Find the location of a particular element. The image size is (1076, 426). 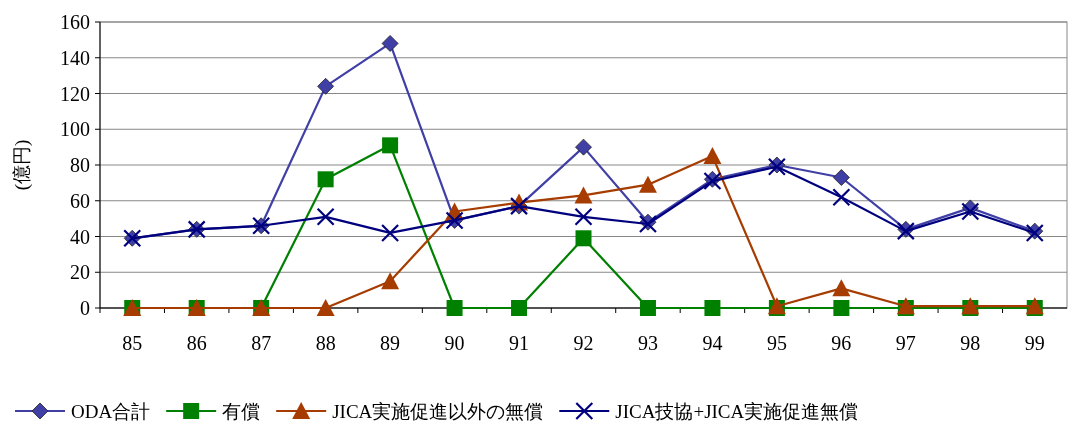

x-tick-label: 94 is located at coordinates (712, 343).